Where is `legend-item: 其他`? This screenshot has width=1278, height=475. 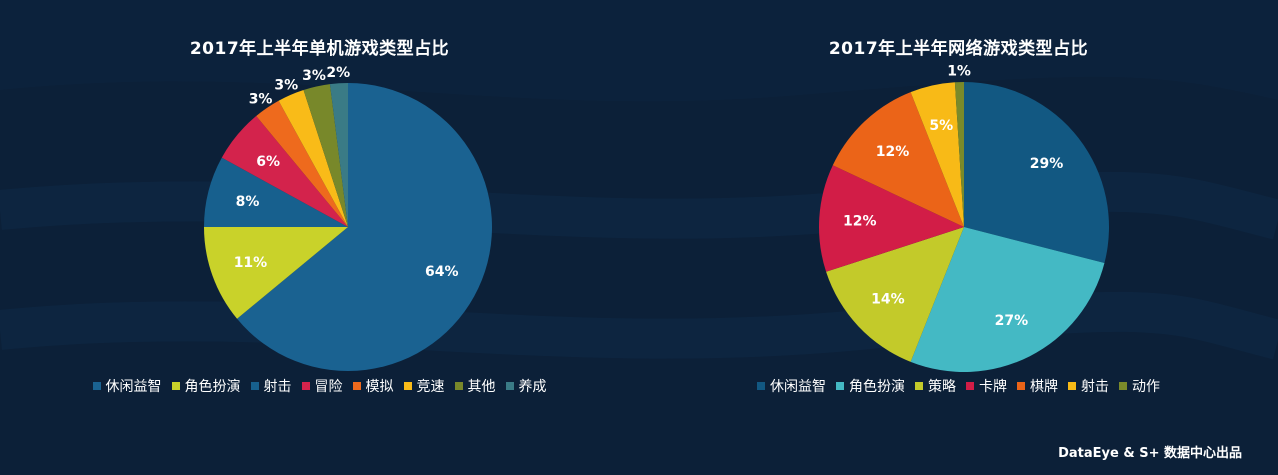 legend-item: 其他 is located at coordinates (475, 386).